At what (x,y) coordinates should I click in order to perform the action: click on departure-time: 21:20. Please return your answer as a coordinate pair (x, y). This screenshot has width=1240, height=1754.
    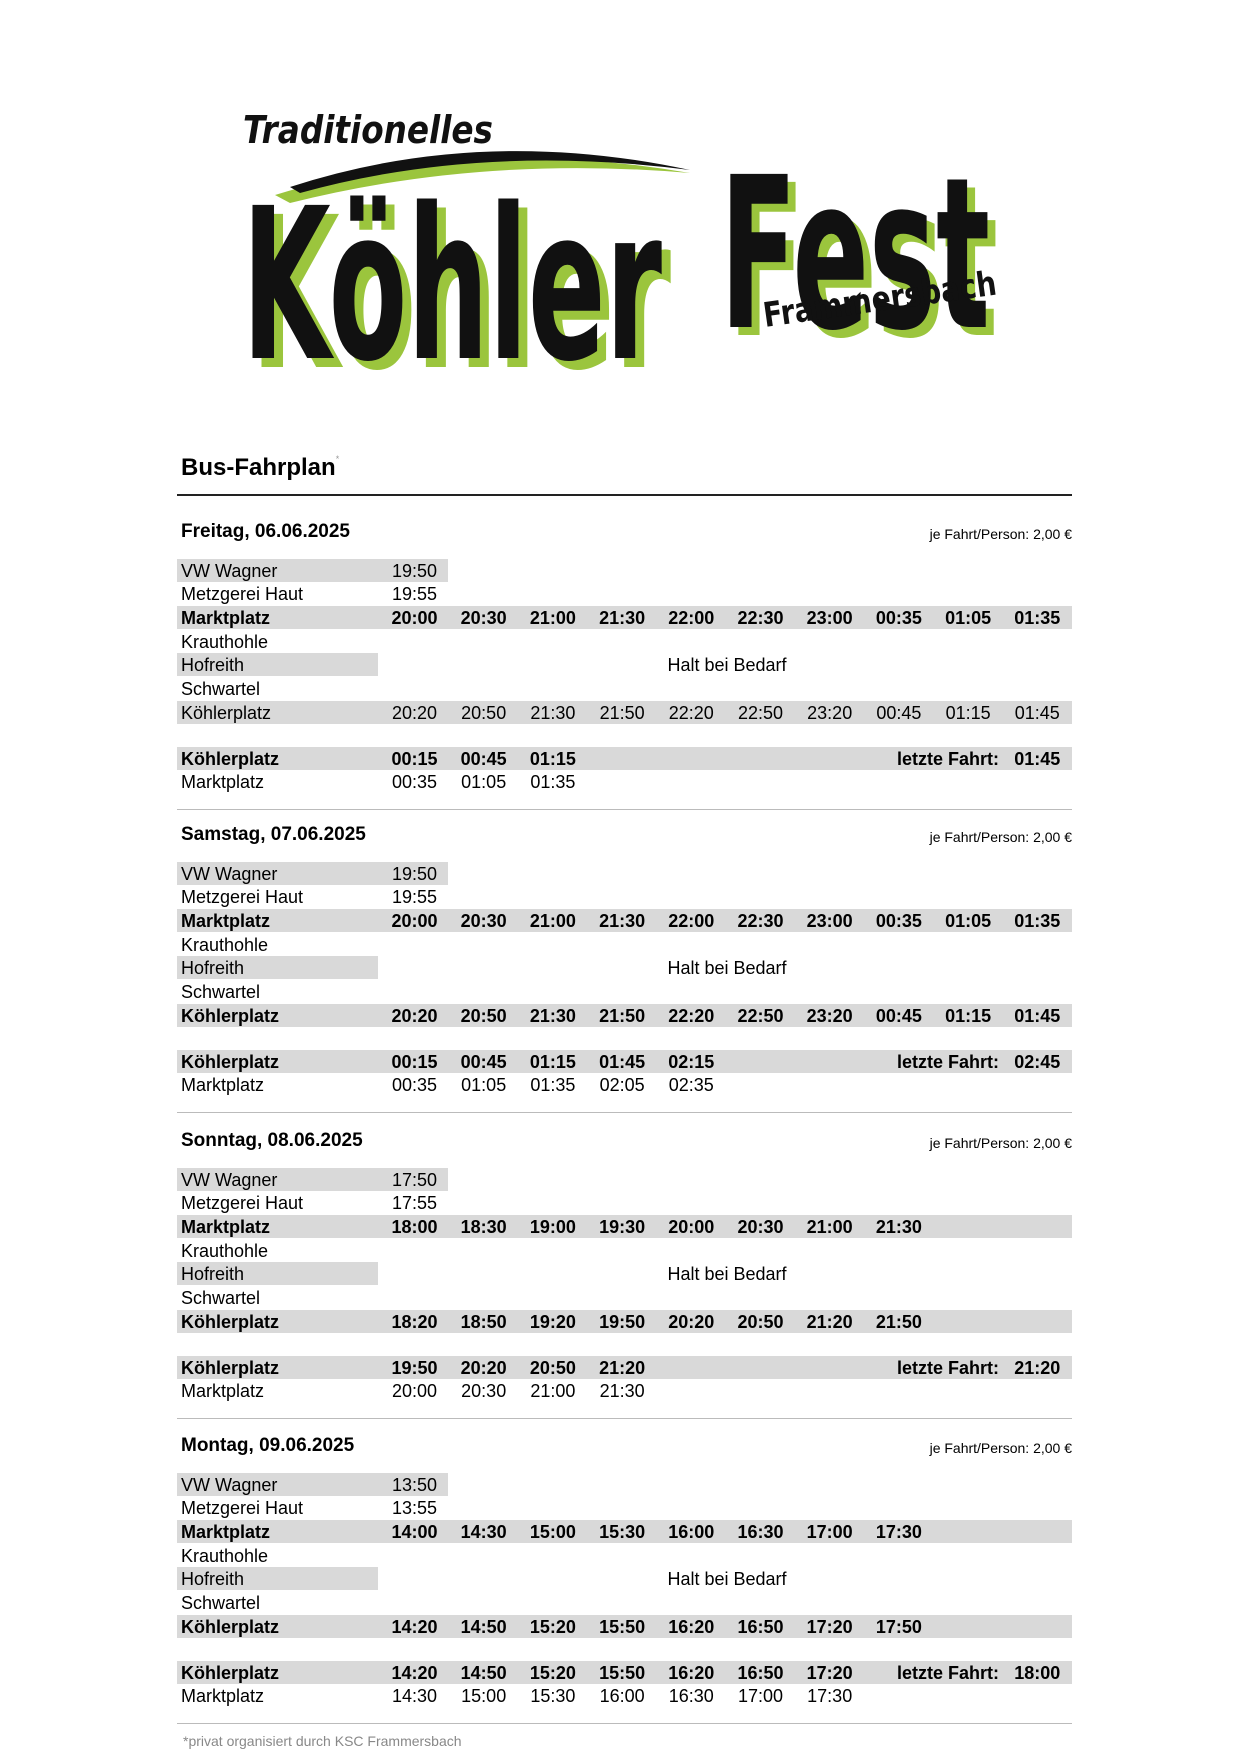
    Looking at the image, I should click on (622, 1367).